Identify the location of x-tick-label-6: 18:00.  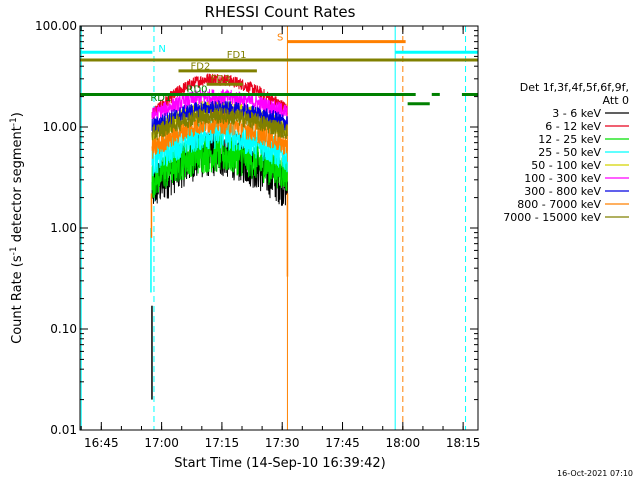
(403, 443).